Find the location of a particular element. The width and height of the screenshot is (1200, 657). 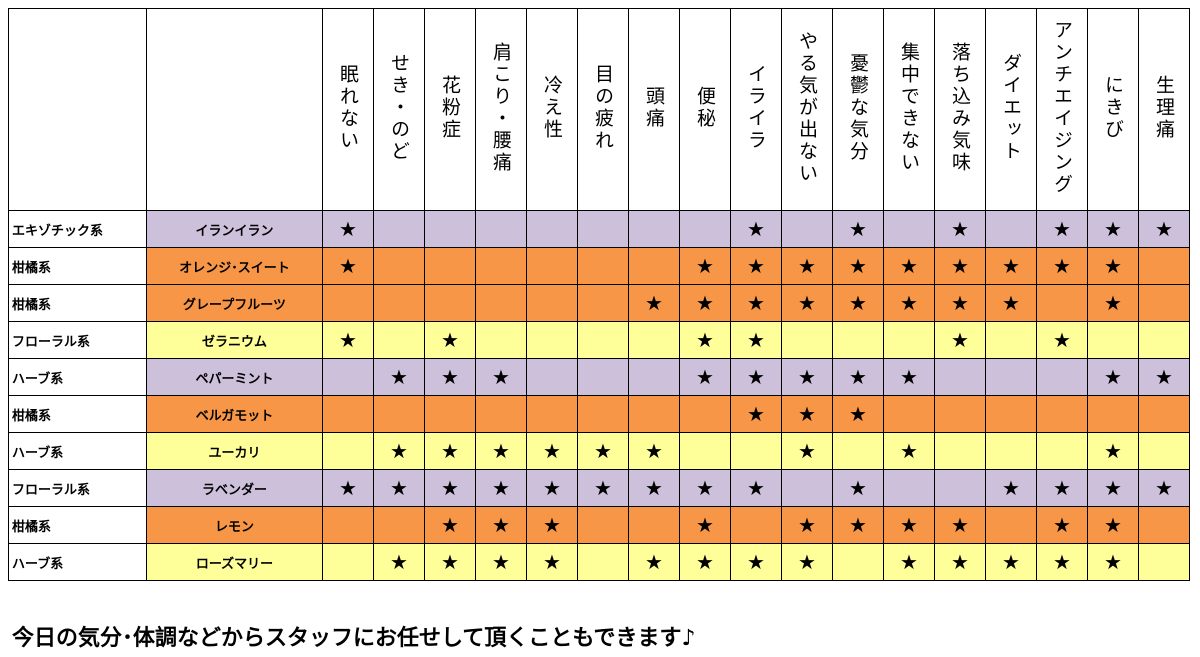

header-symptom: イライラ is located at coordinates (756, 109).